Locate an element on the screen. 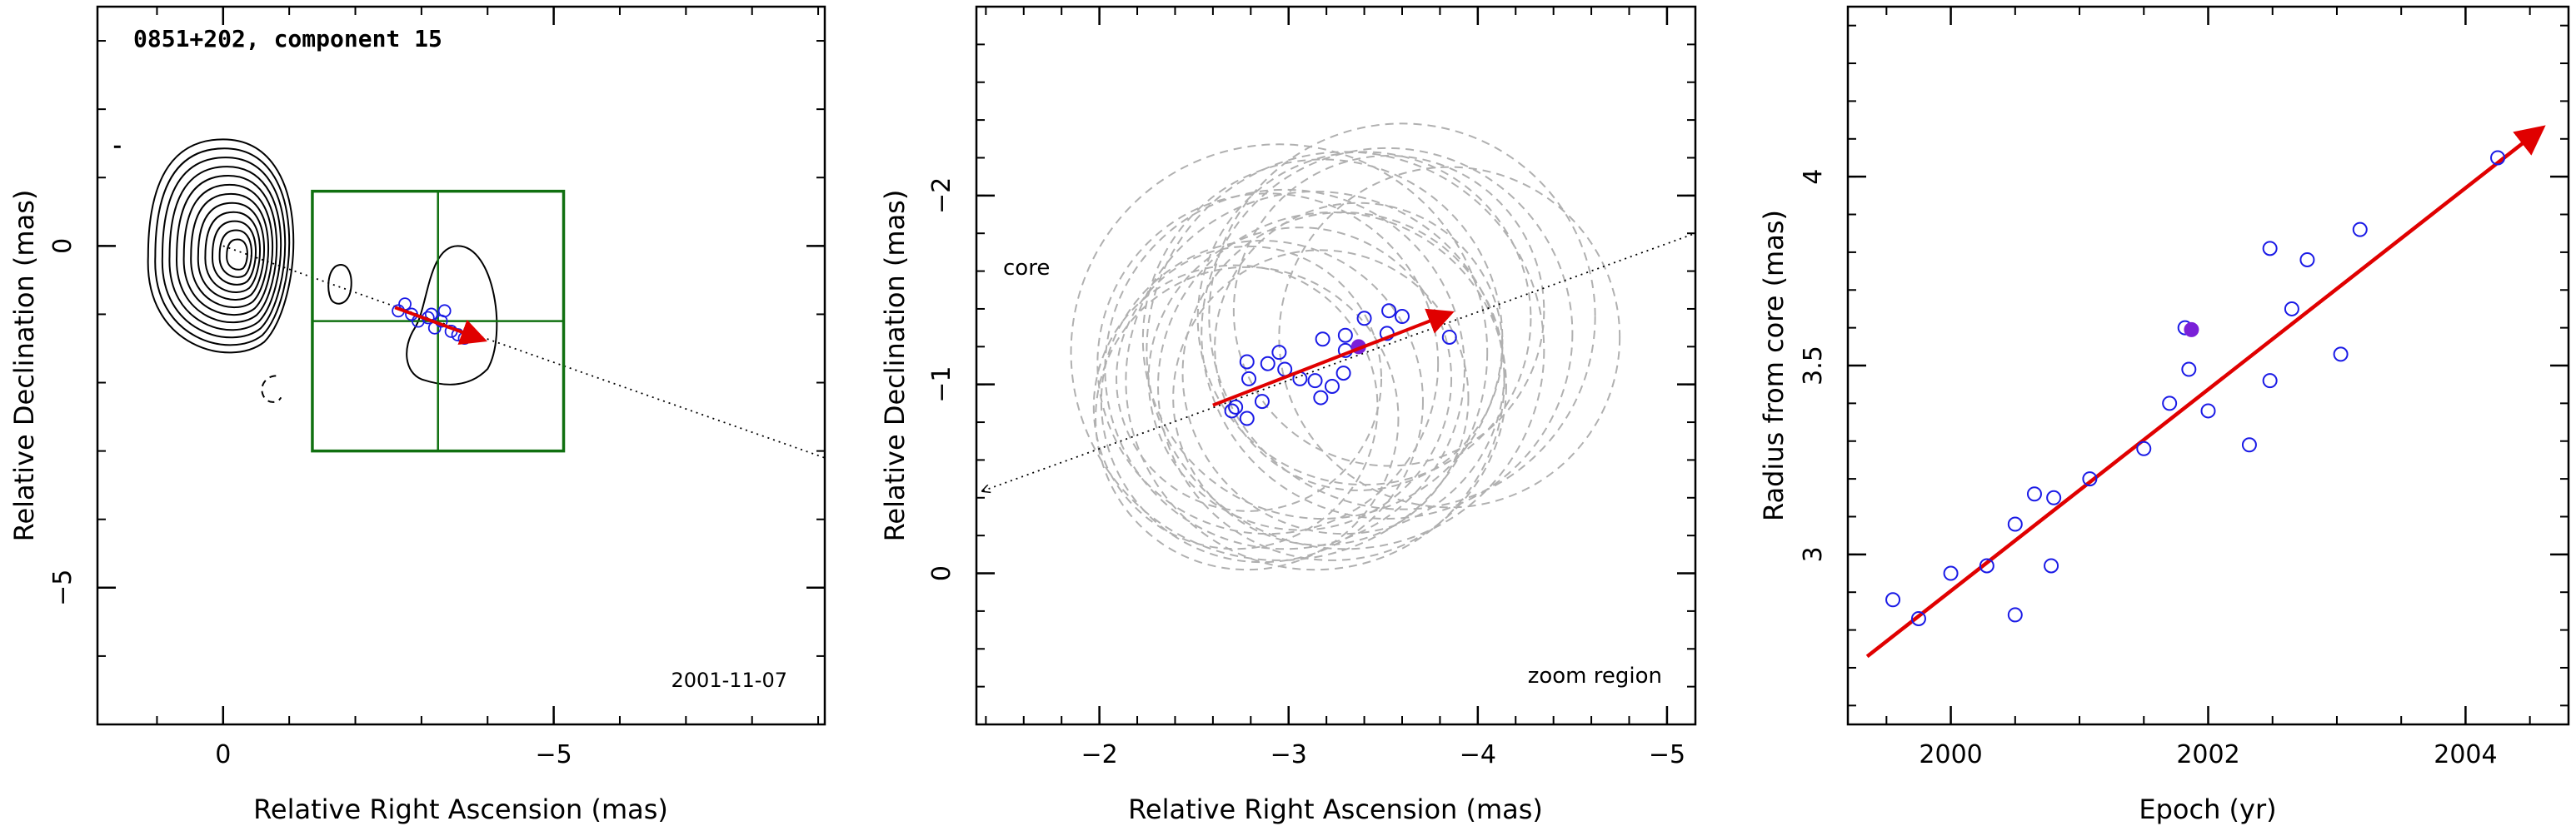 The width and height of the screenshot is (2576, 836). x-tick-label: 2004 is located at coordinates (2465, 754).